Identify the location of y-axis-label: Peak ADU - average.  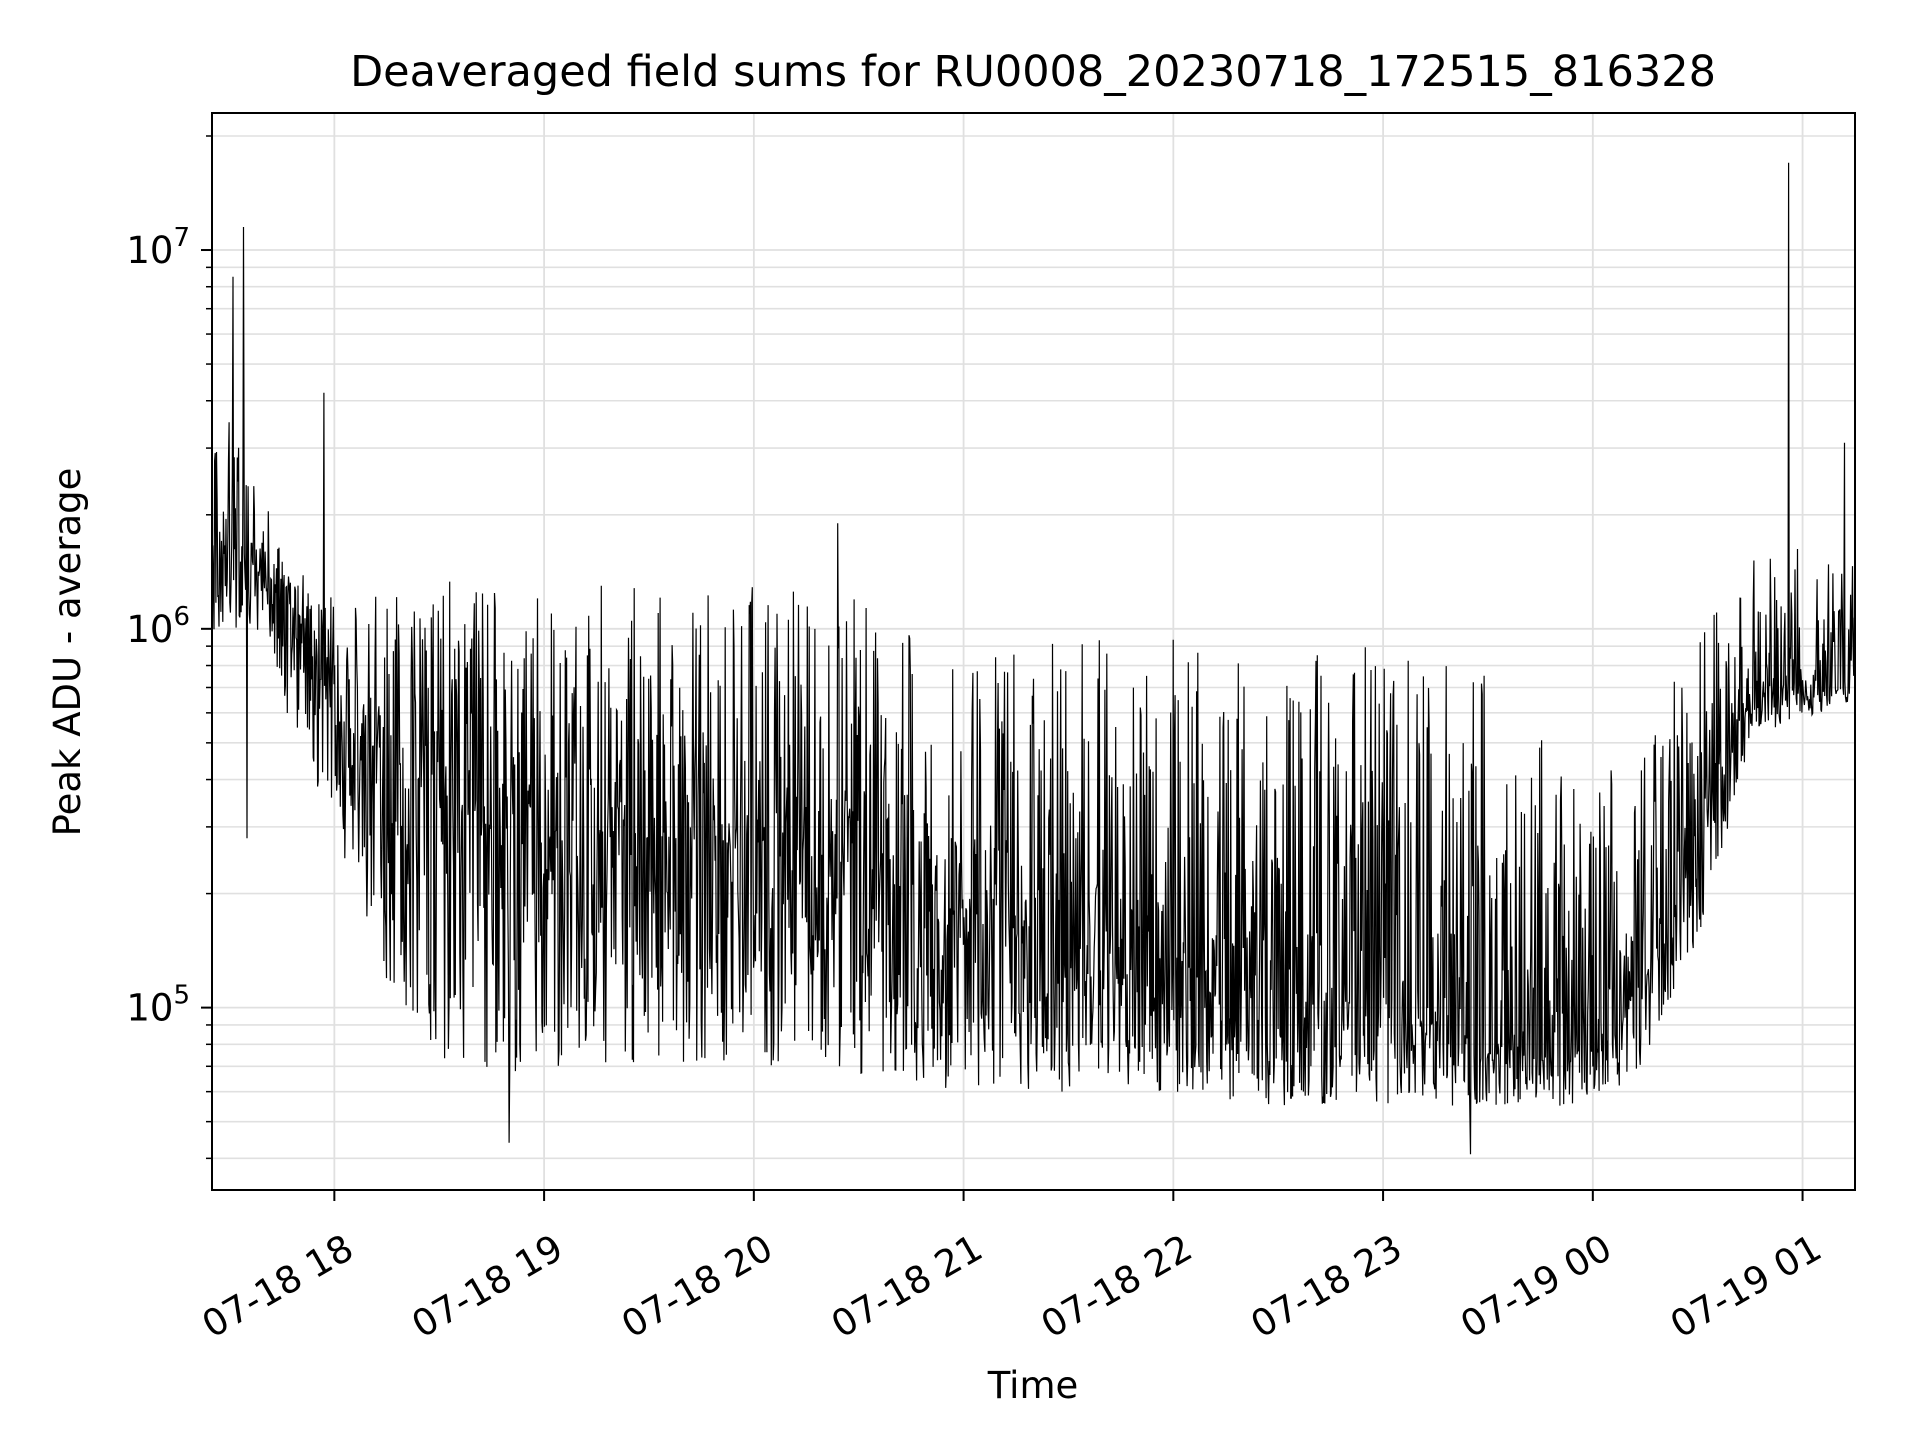
(67, 652).